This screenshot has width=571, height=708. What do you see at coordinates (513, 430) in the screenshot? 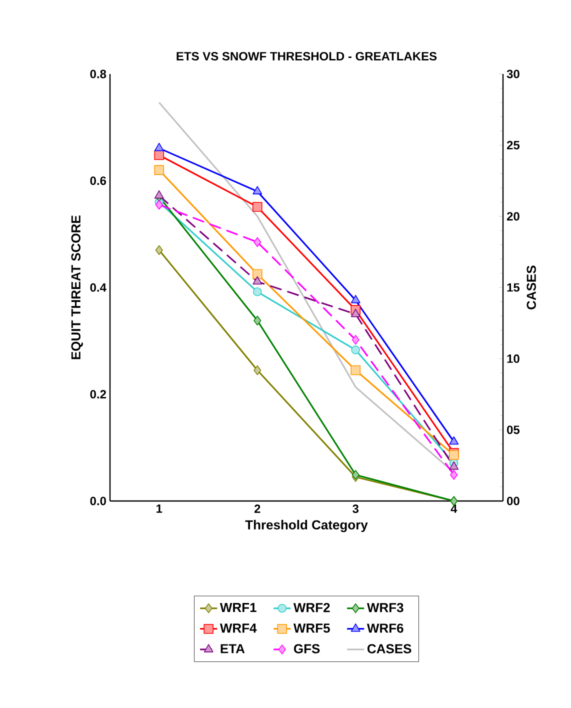
I see `y2-tick-label: 05` at bounding box center [513, 430].